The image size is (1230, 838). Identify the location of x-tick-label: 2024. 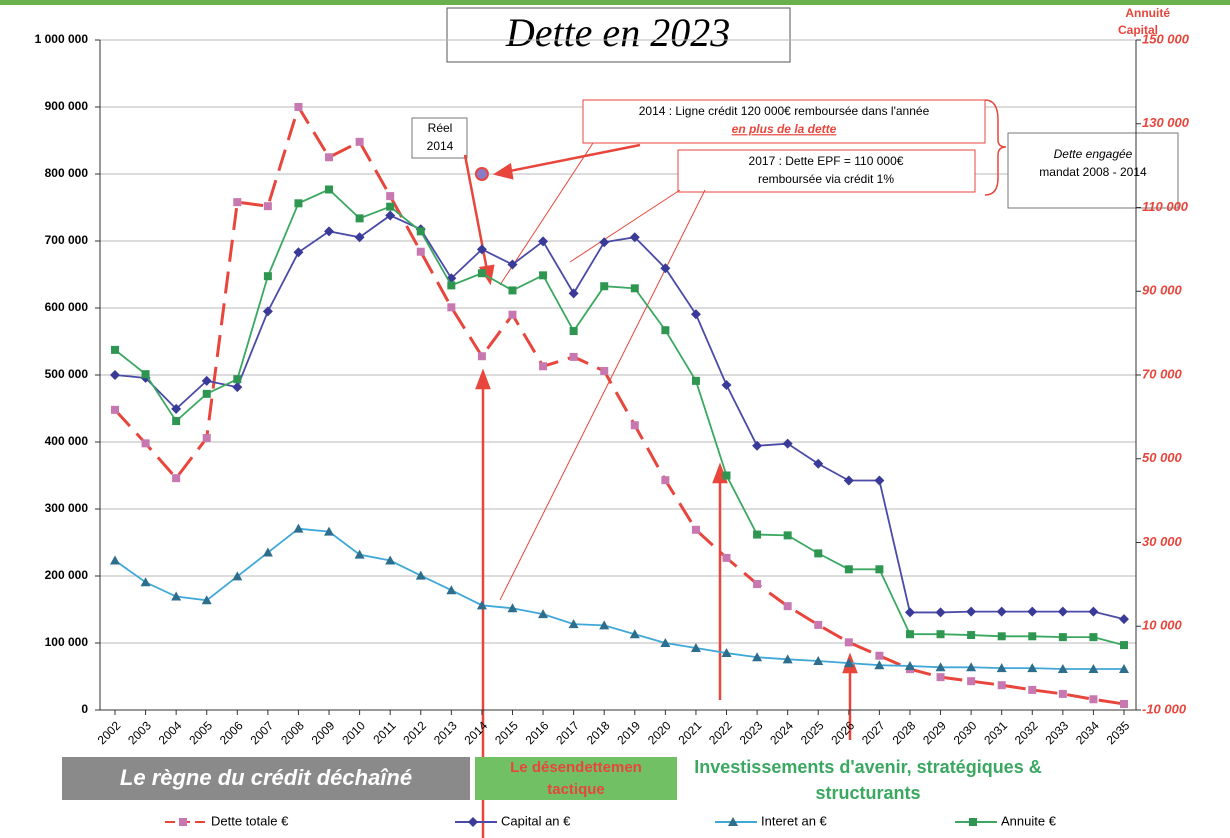
(781, 732).